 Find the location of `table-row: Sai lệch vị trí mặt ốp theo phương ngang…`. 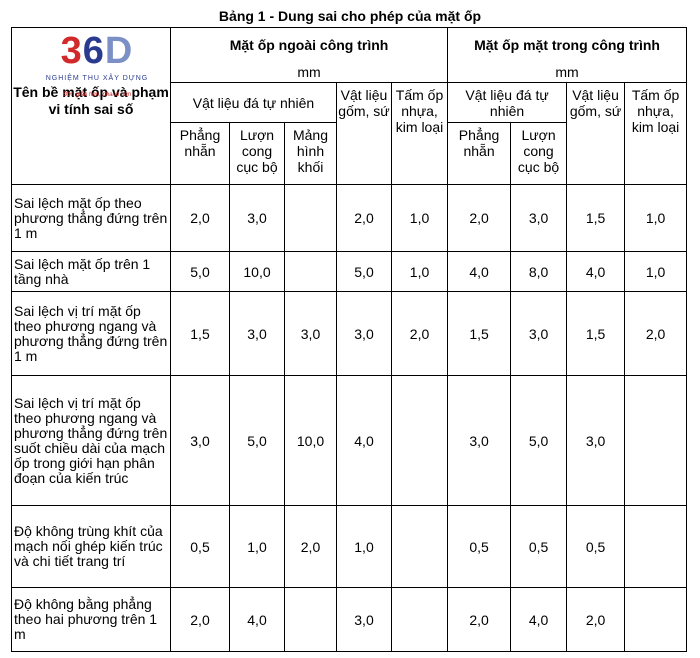

table-row: Sai lệch vị trí mặt ốp theo phương ngang… is located at coordinates (349, 333).